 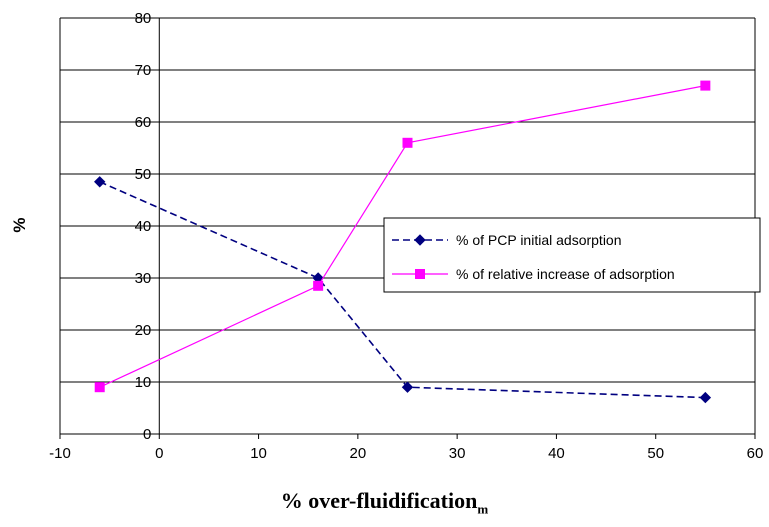 I want to click on legend-box, so click(x=572, y=255).